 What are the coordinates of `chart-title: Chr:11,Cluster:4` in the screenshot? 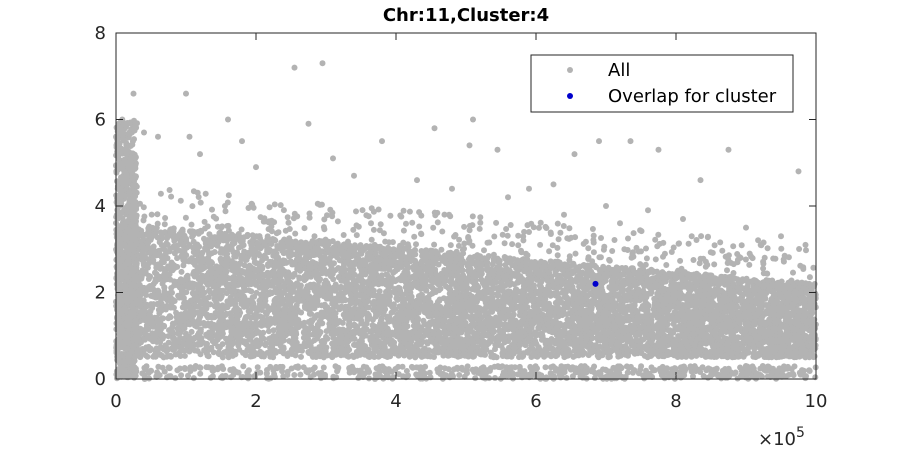 It's located at (466, 15).